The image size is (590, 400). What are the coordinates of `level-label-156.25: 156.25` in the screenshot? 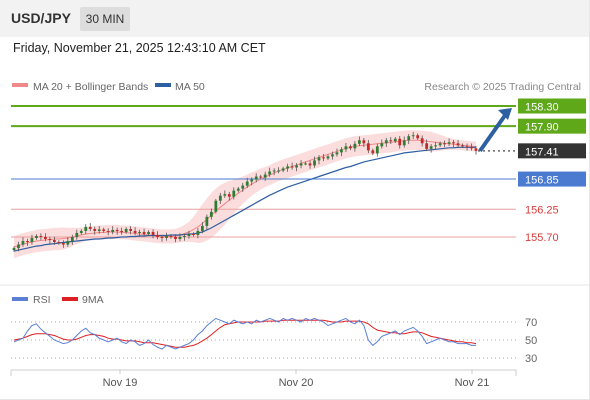 It's located at (542, 210).